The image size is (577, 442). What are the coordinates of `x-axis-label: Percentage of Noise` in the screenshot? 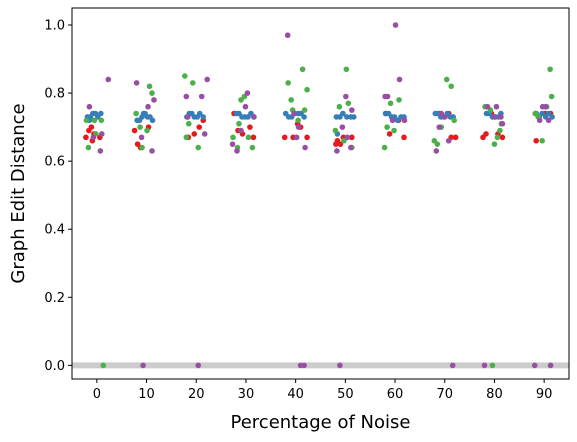 It's located at (321, 422).